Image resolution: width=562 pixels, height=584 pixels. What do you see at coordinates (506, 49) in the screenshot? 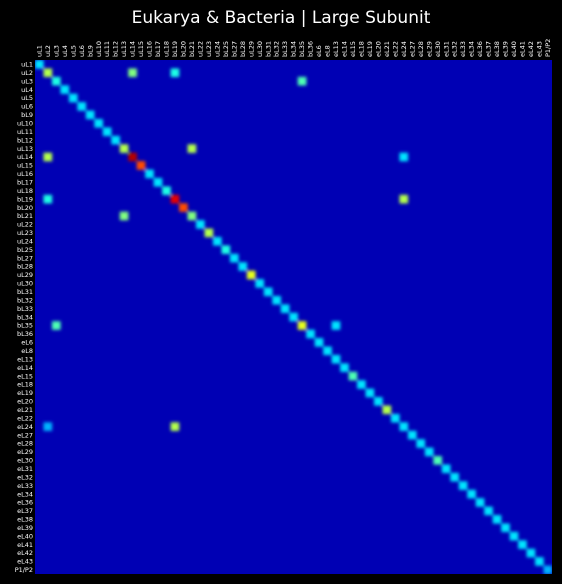
I see `x-tick-label: eL39` at bounding box center [506, 49].